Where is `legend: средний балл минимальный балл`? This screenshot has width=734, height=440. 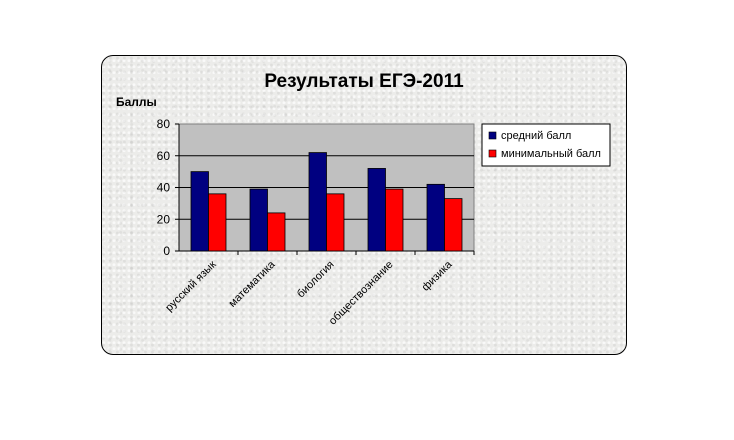
legend: средний балл минимальный балл is located at coordinates (546, 145).